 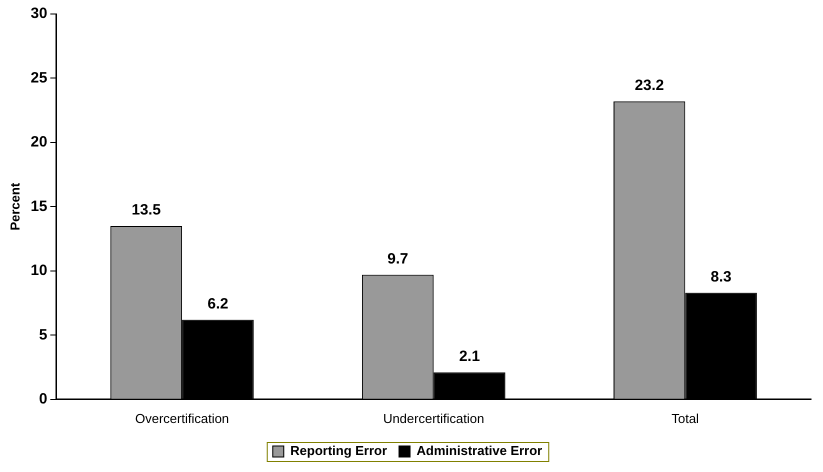 What do you see at coordinates (469, 357) in the screenshot?
I see `data-label: 2.1` at bounding box center [469, 357].